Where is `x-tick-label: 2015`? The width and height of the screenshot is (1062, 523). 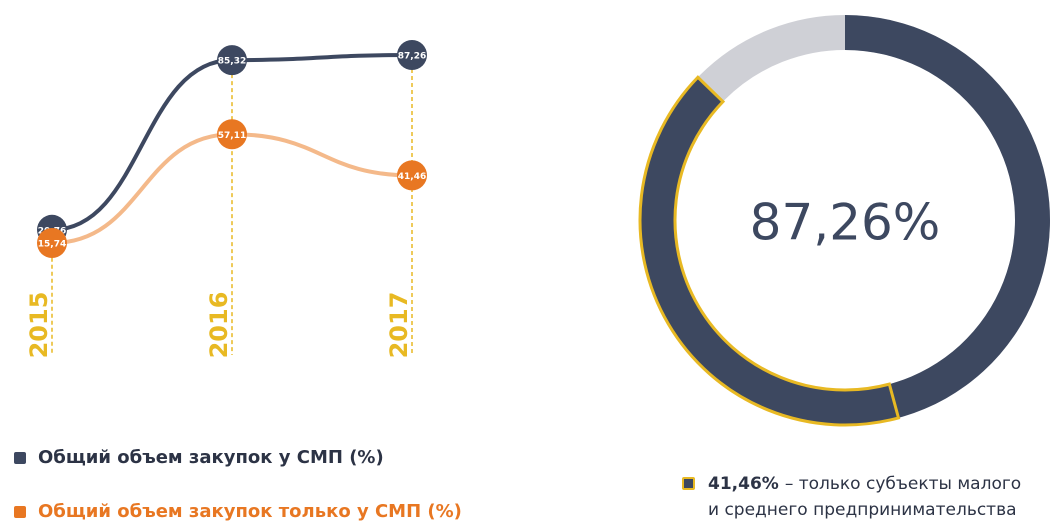 x-tick-label: 2015 is located at coordinates (39, 325).